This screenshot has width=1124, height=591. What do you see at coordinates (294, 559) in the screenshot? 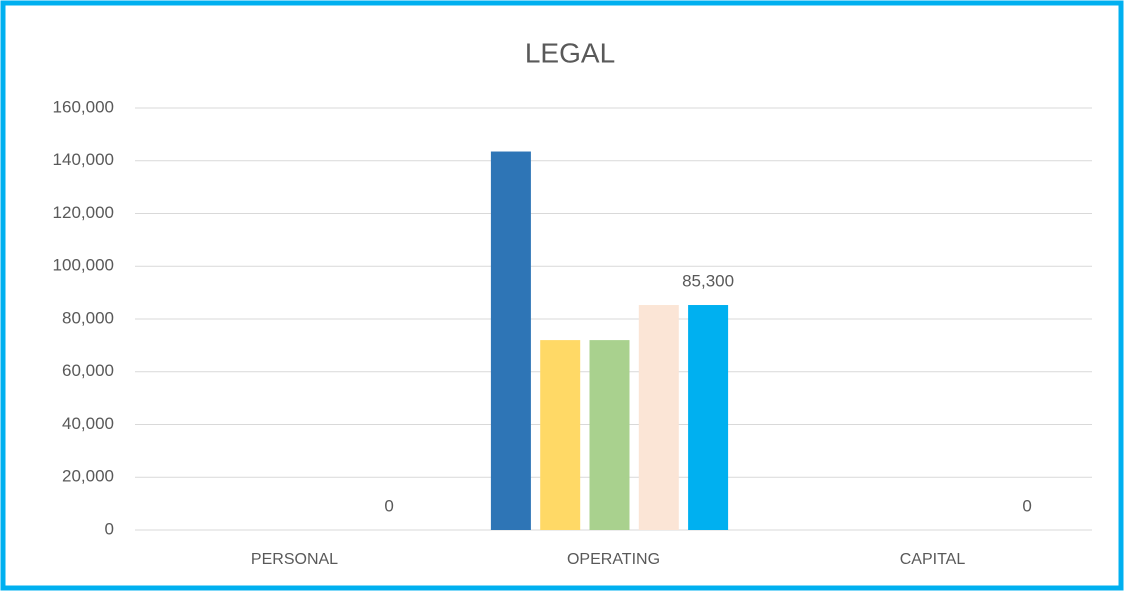
I see `x-tick-label: PERSONAL` at bounding box center [294, 559].